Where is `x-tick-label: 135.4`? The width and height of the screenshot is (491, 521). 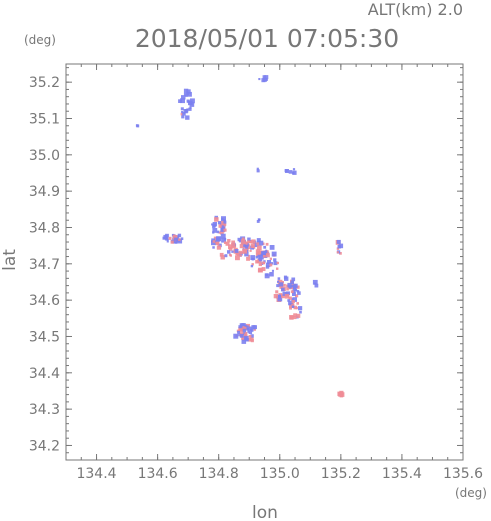
x-tick-label: 135.4 is located at coordinates (402, 474).